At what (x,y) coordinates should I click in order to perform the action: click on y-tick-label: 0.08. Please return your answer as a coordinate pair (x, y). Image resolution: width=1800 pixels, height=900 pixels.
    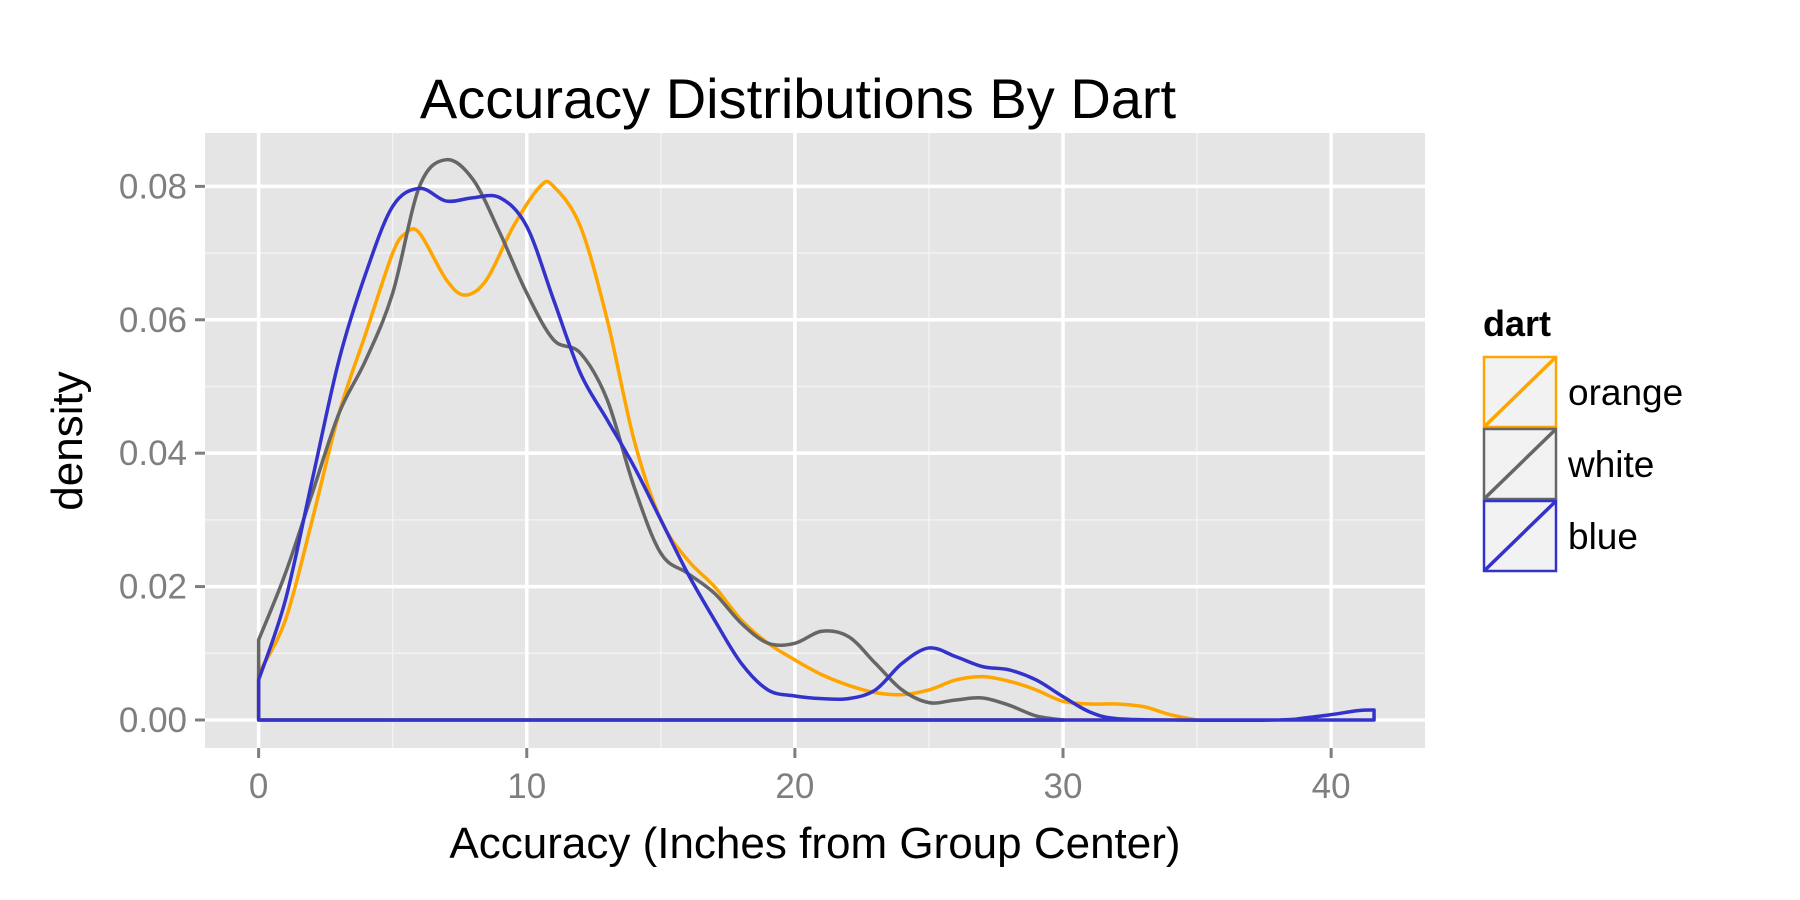
    Looking at the image, I should click on (153, 186).